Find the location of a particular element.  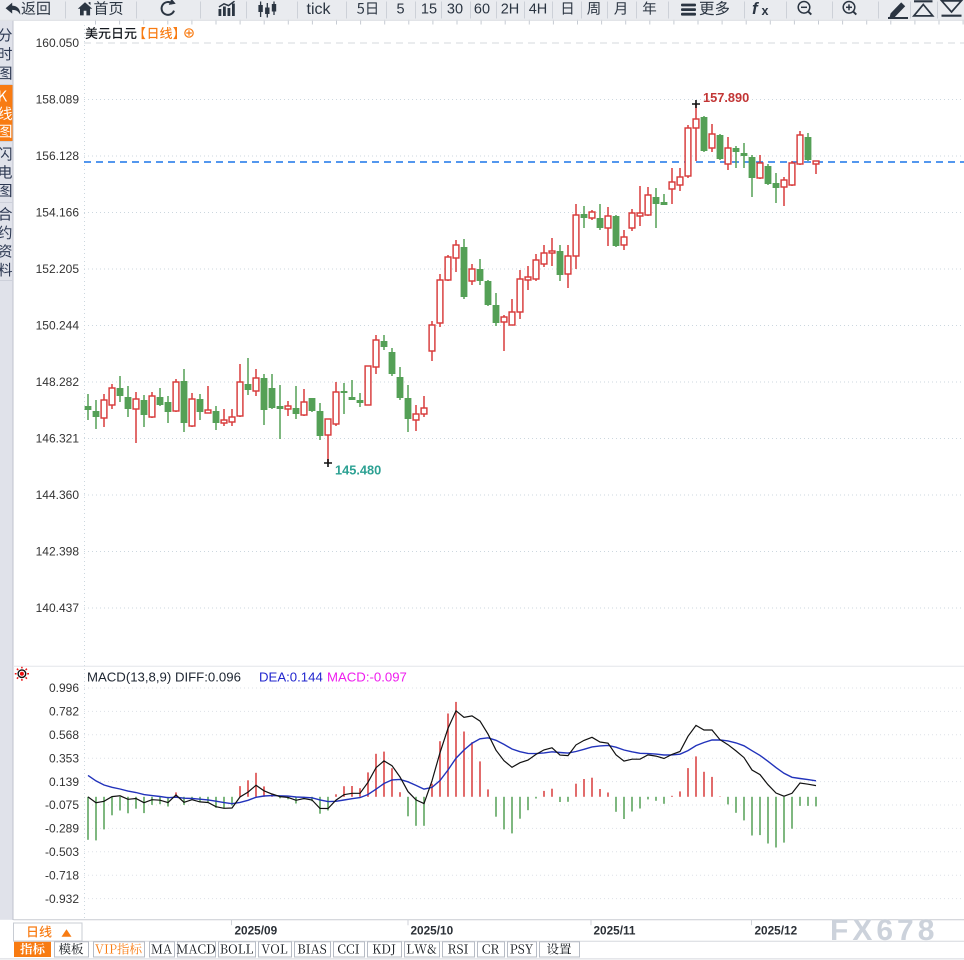

svg-text: -0.075 is located at coordinates (62, 805).